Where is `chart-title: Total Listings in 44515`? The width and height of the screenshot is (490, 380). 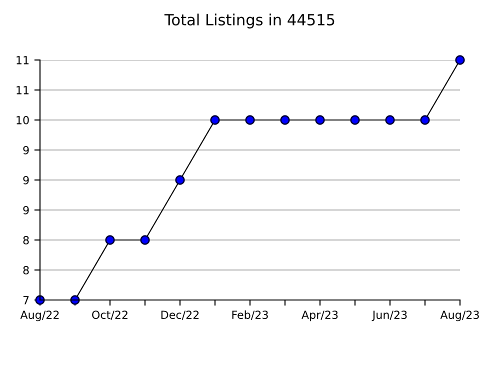 chart-title: Total Listings in 44515 is located at coordinates (249, 21).